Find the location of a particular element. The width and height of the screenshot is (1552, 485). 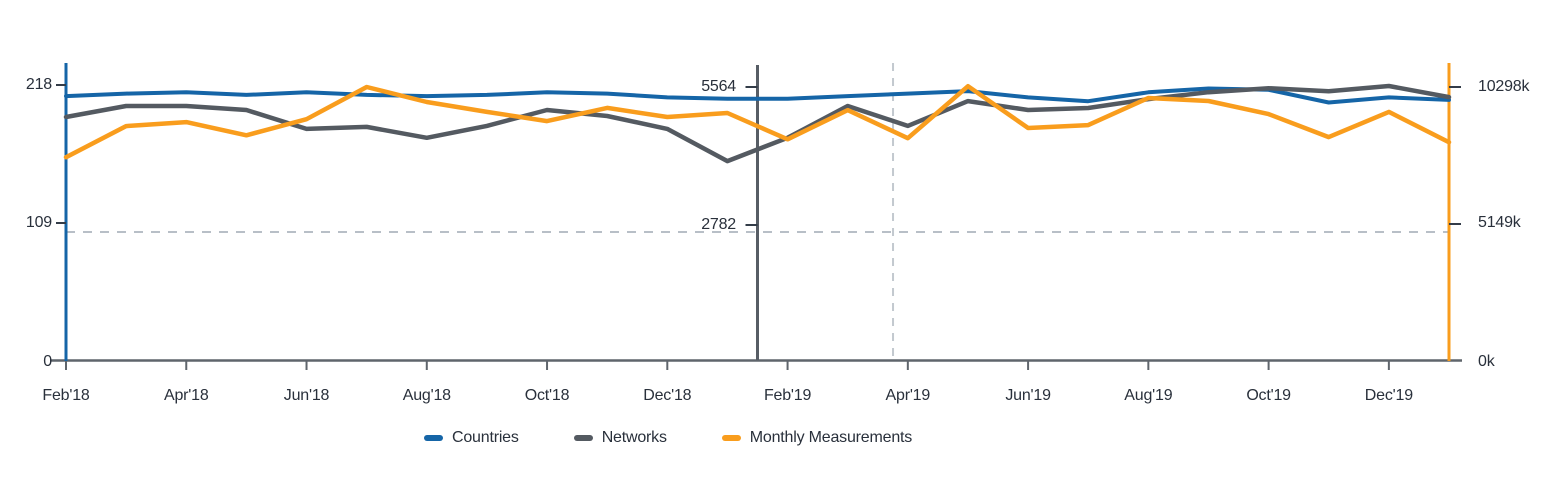

x-axis-label: Dec'18 is located at coordinates (667, 395).